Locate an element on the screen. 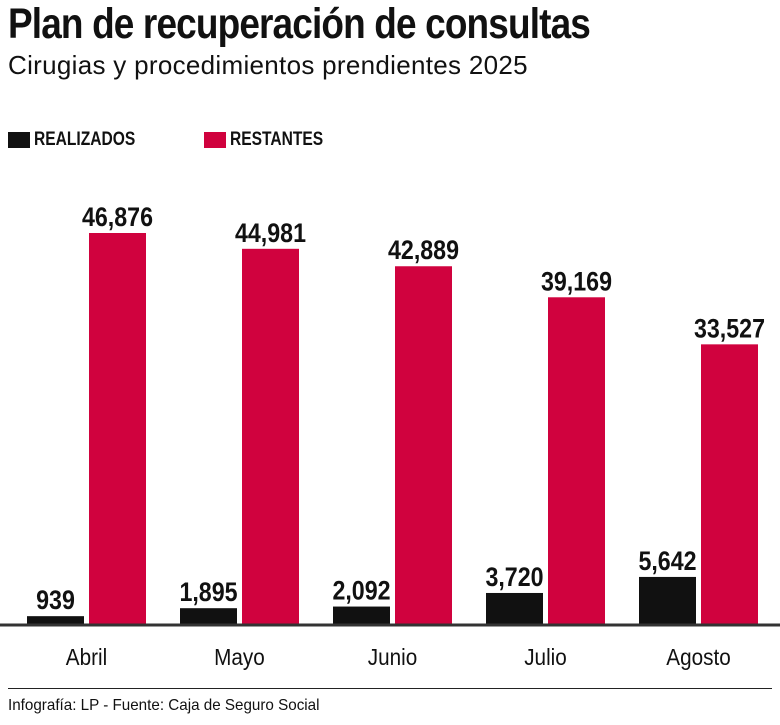  data-label-restantes-agosto: 33,527 is located at coordinates (729, 329).